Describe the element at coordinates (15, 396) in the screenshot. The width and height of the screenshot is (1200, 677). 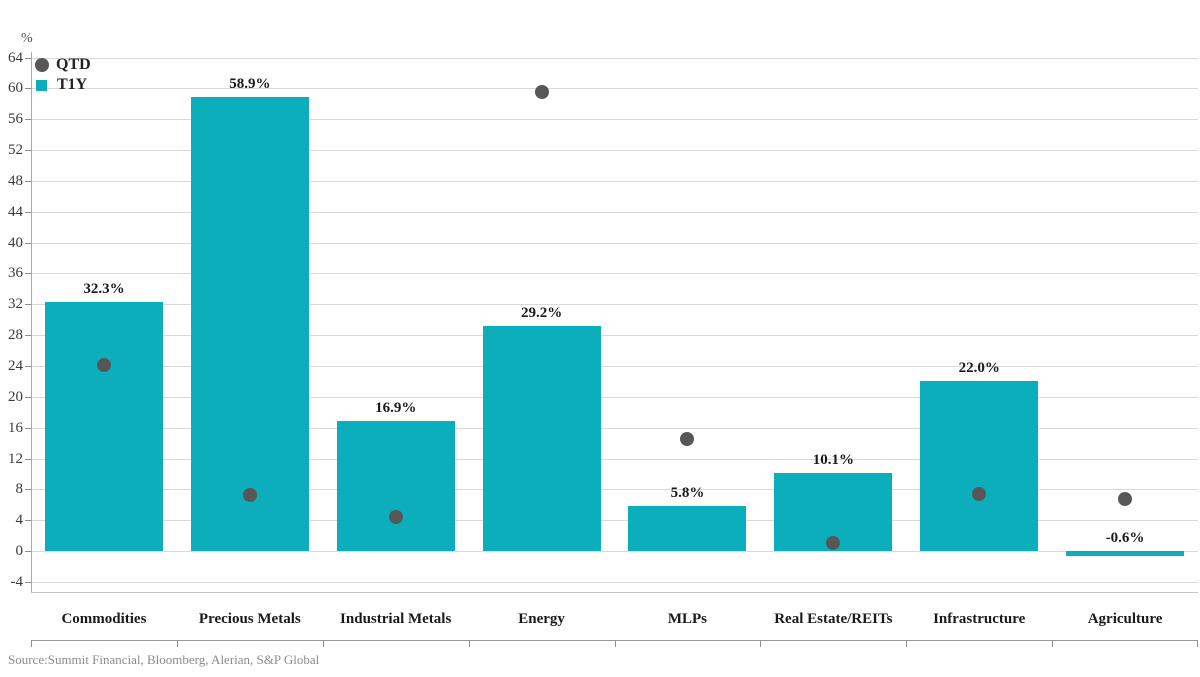
I see `y-axis-tick-label: 20` at that location.